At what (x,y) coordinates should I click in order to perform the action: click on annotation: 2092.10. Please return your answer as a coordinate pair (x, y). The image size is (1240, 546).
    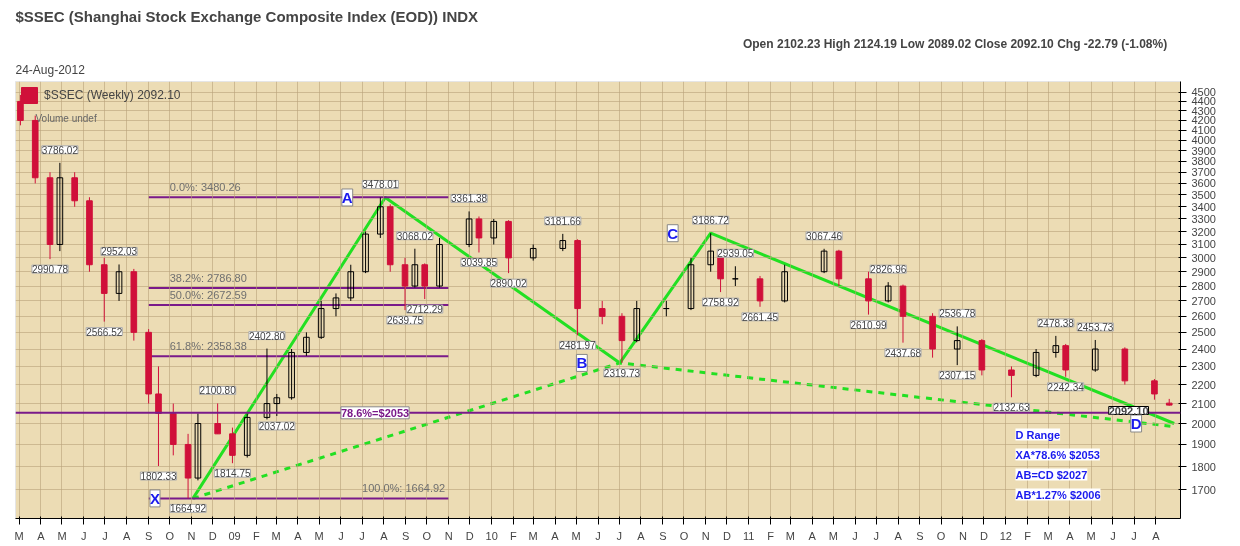
    Looking at the image, I should click on (1128, 410).